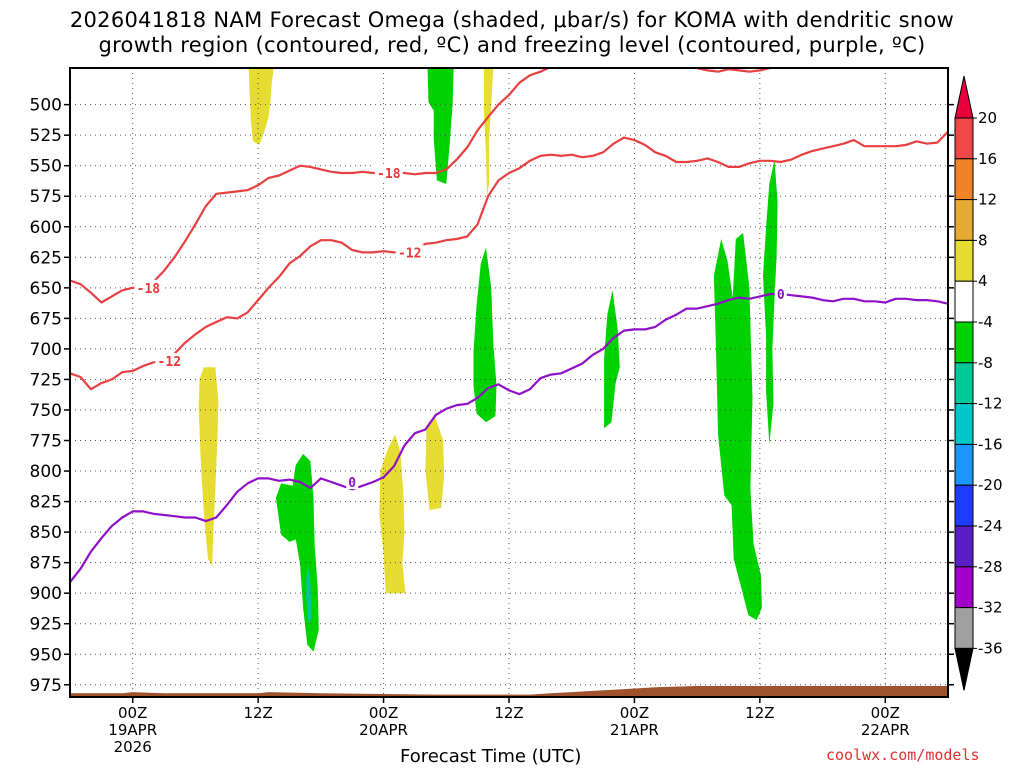 This screenshot has height=768, width=1024. I want to click on colorbar-label: -36, so click(990, 648).